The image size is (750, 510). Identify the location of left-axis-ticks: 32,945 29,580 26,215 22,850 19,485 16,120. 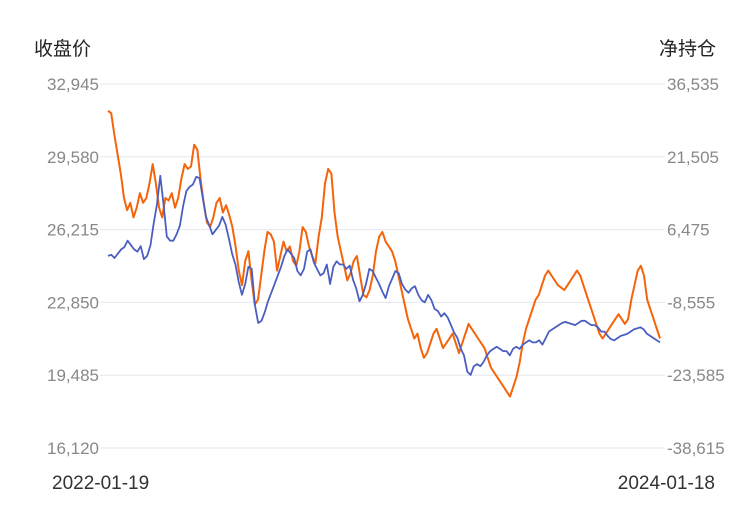
(73, 266).